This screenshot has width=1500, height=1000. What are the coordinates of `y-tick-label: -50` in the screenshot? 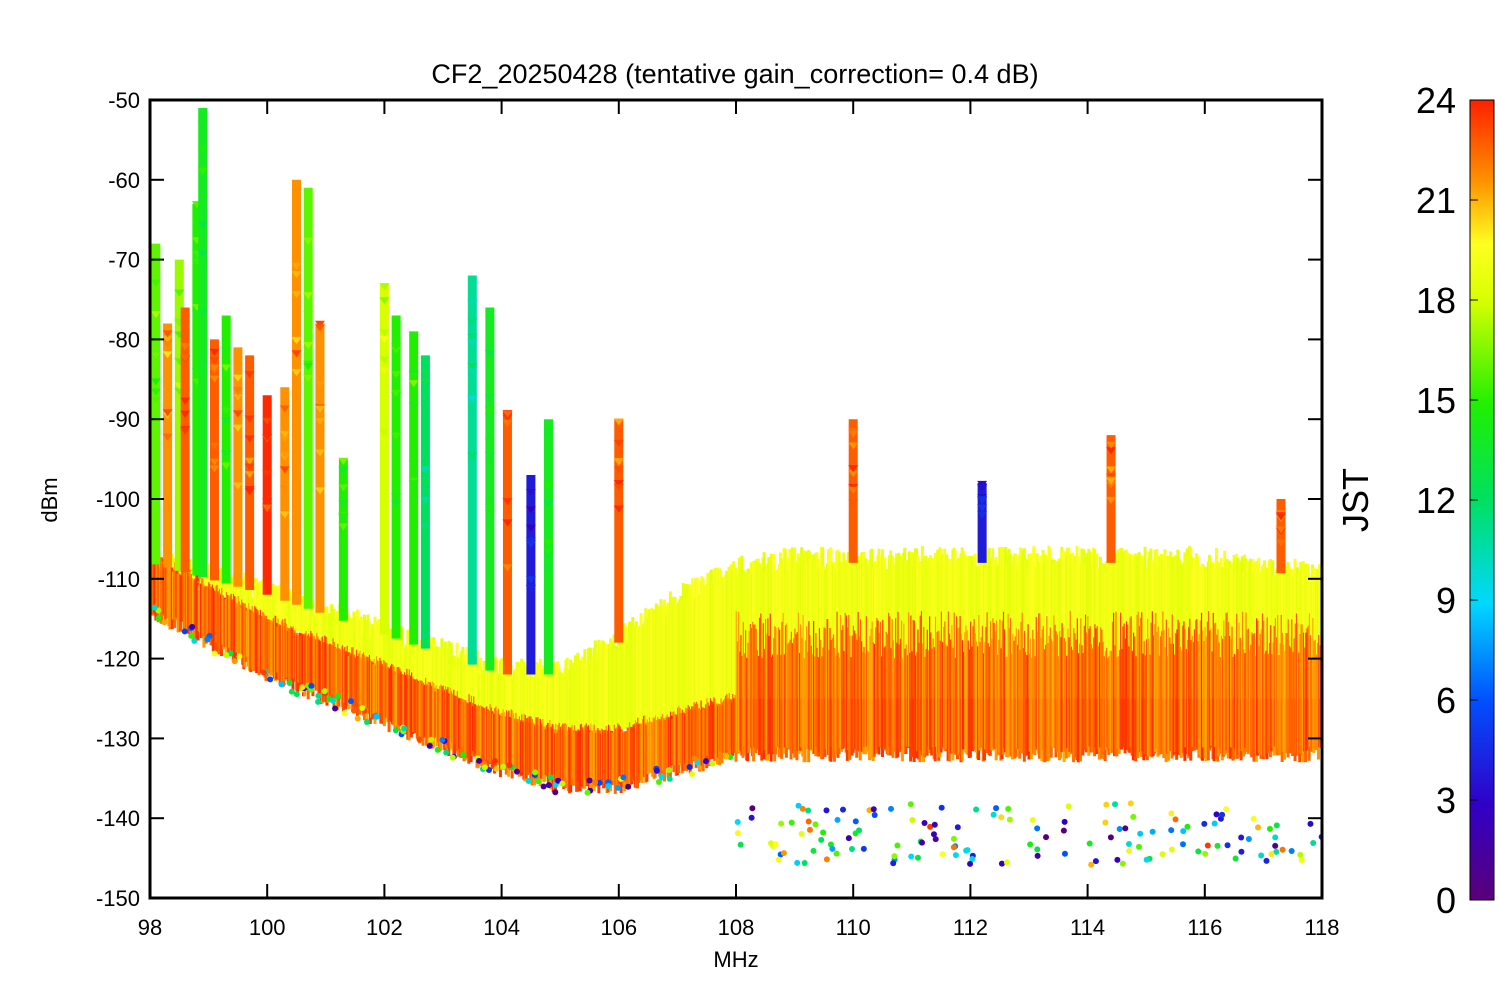 It's located at (124, 100).